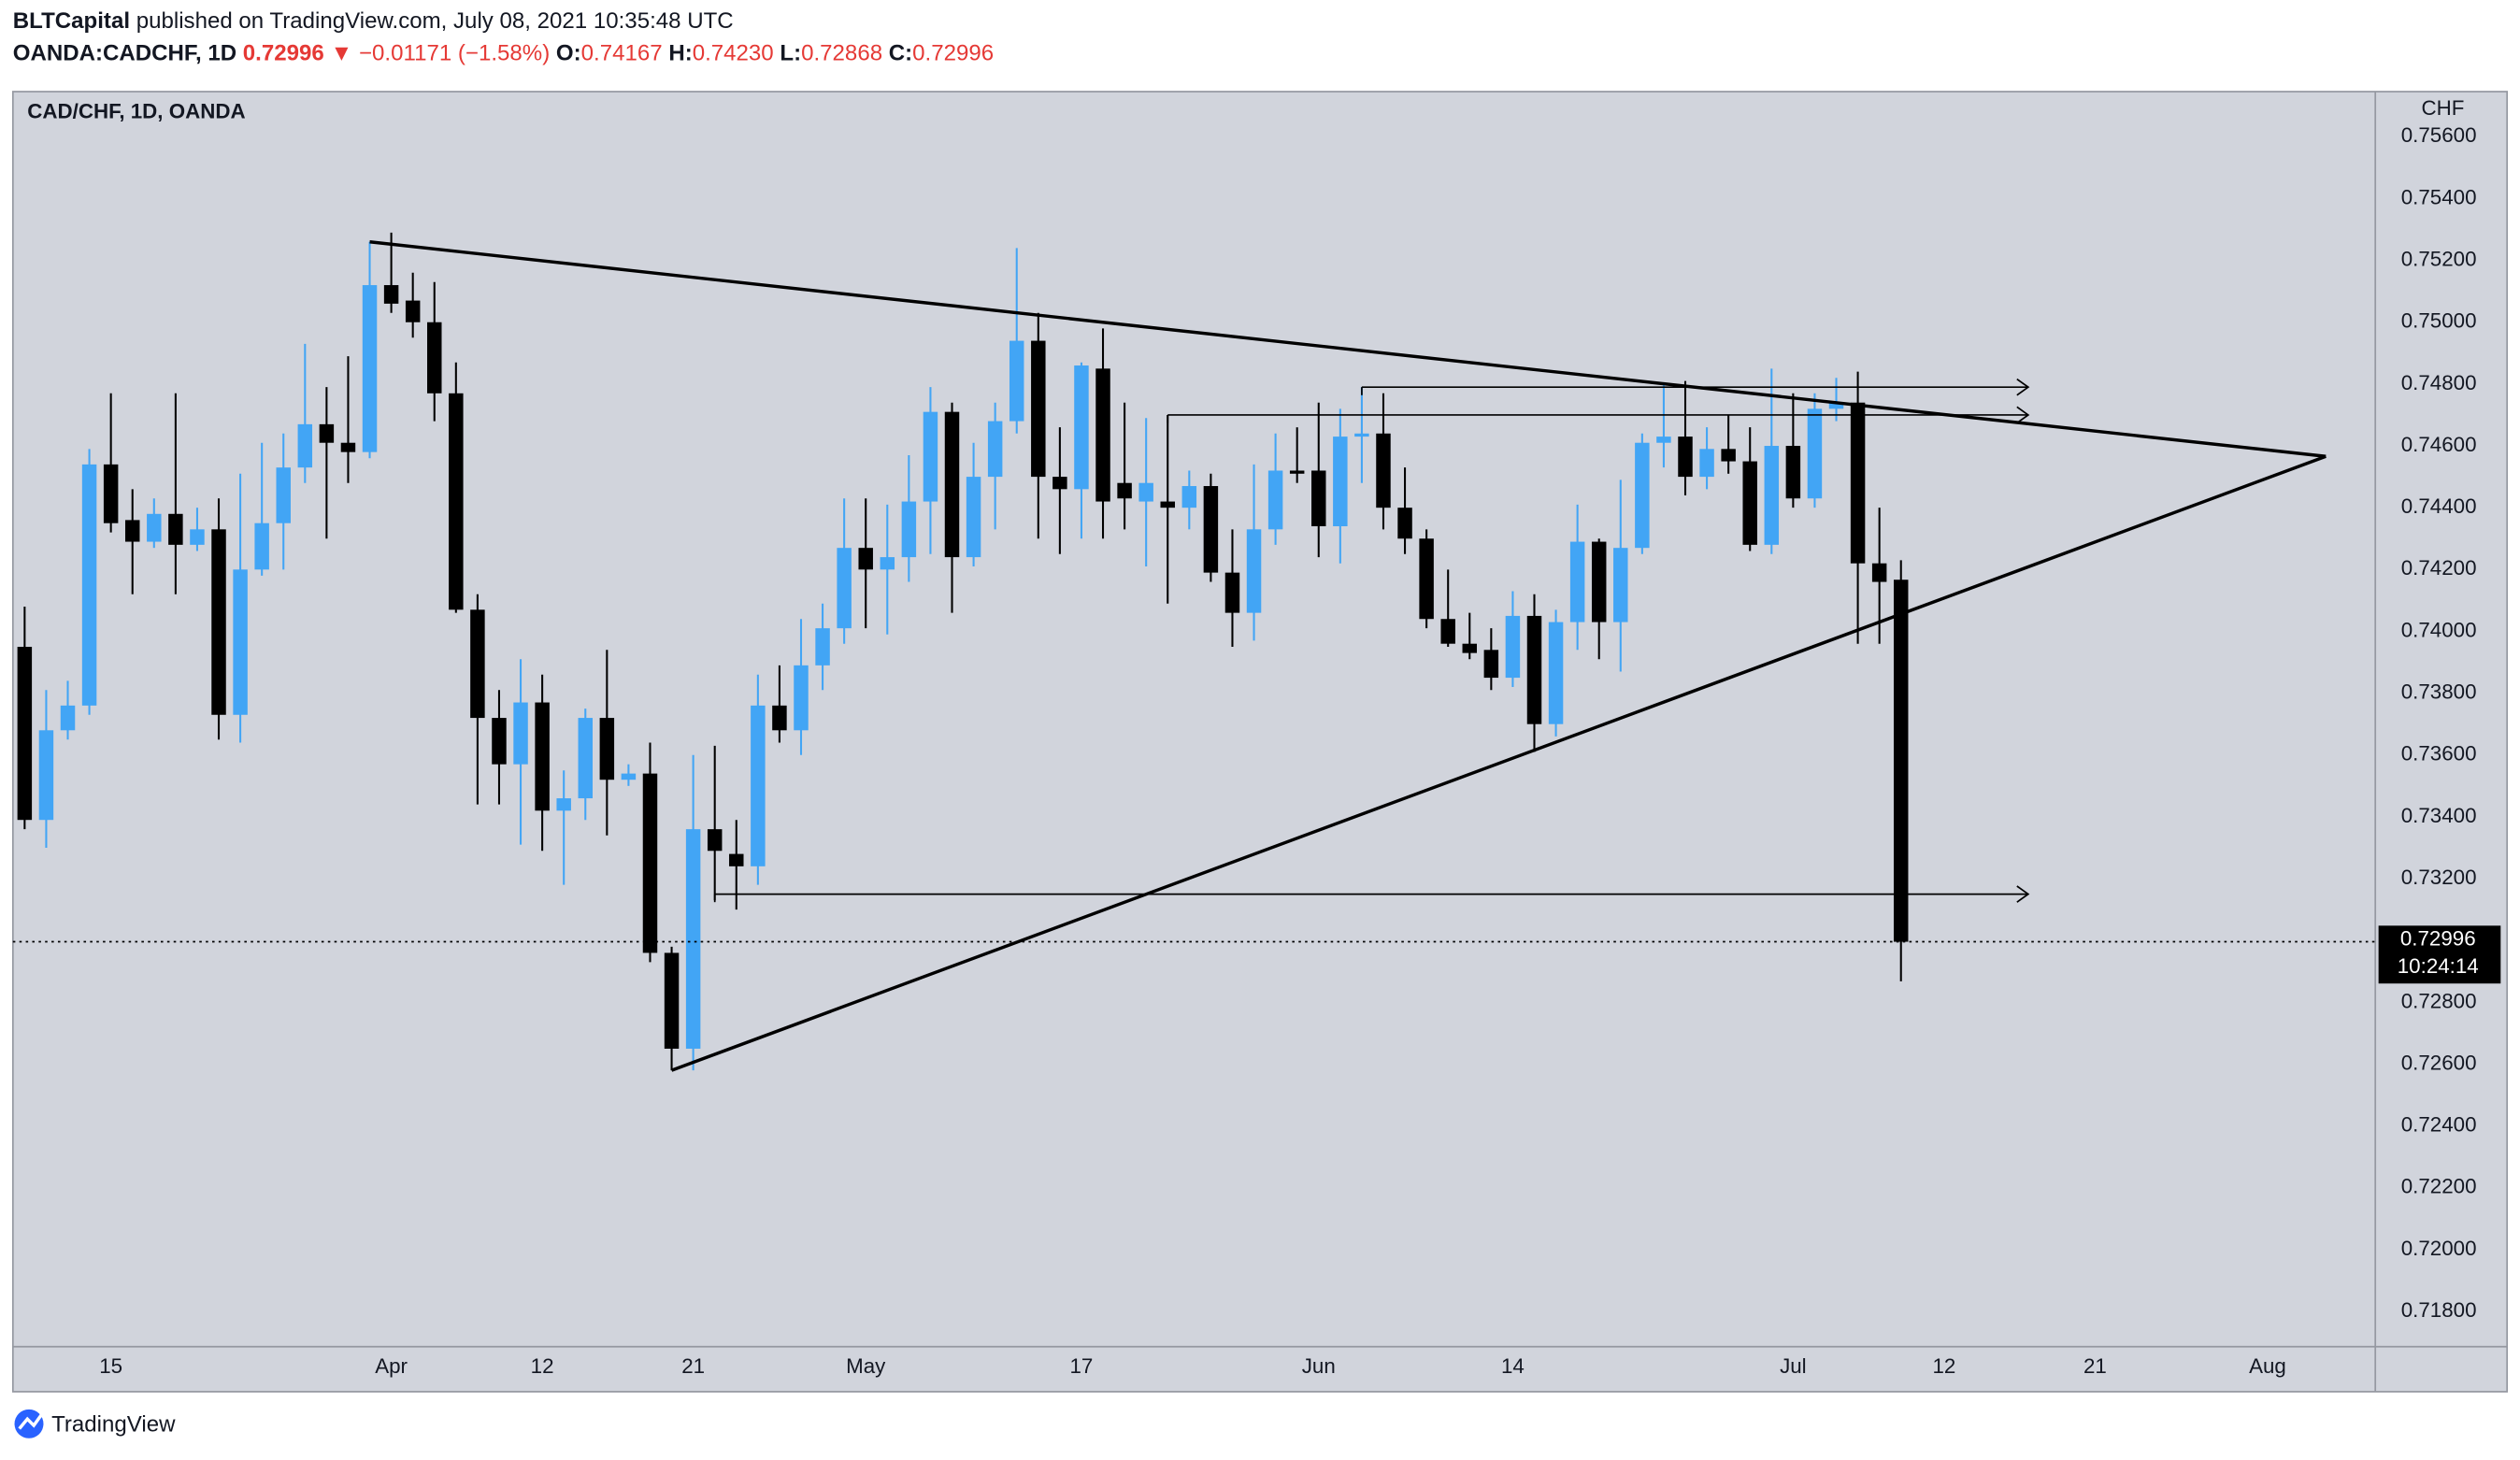  I want to click on c-label: C:, so click(900, 54).